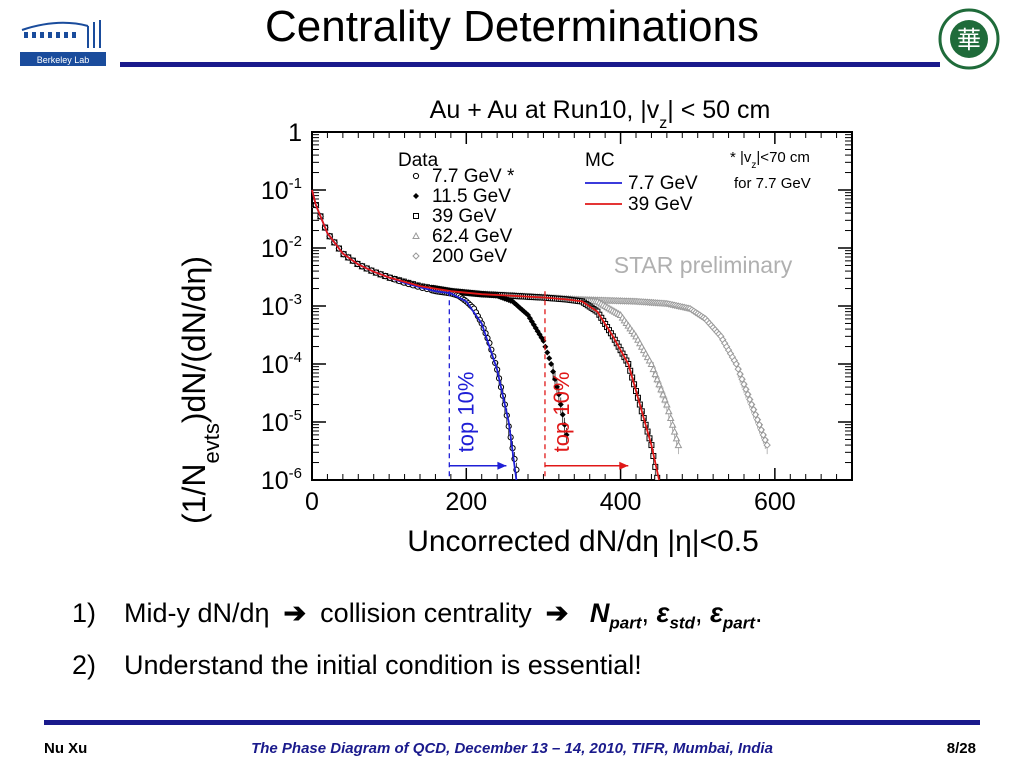  Describe the element at coordinates (281, 248) in the screenshot. I see `y-tick-label: 10⁻²` at that location.